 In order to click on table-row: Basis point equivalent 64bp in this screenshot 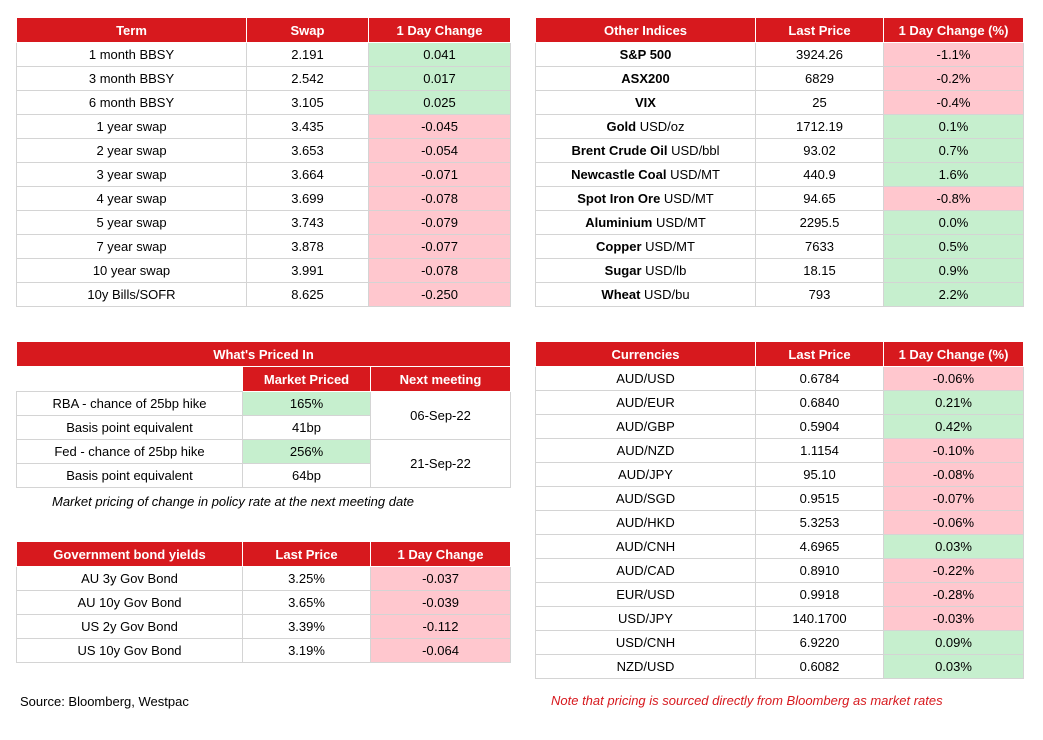, I will do `click(263, 475)`.